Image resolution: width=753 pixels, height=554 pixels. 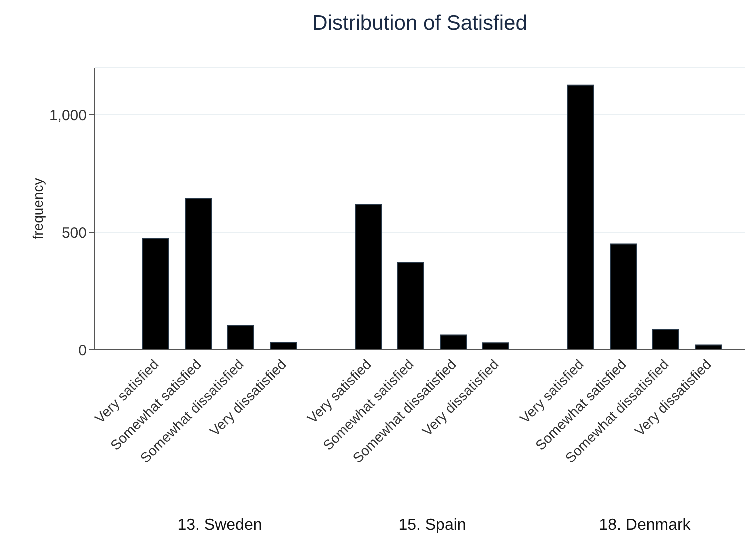 I want to click on y-tick-label: 0, so click(x=82, y=351).